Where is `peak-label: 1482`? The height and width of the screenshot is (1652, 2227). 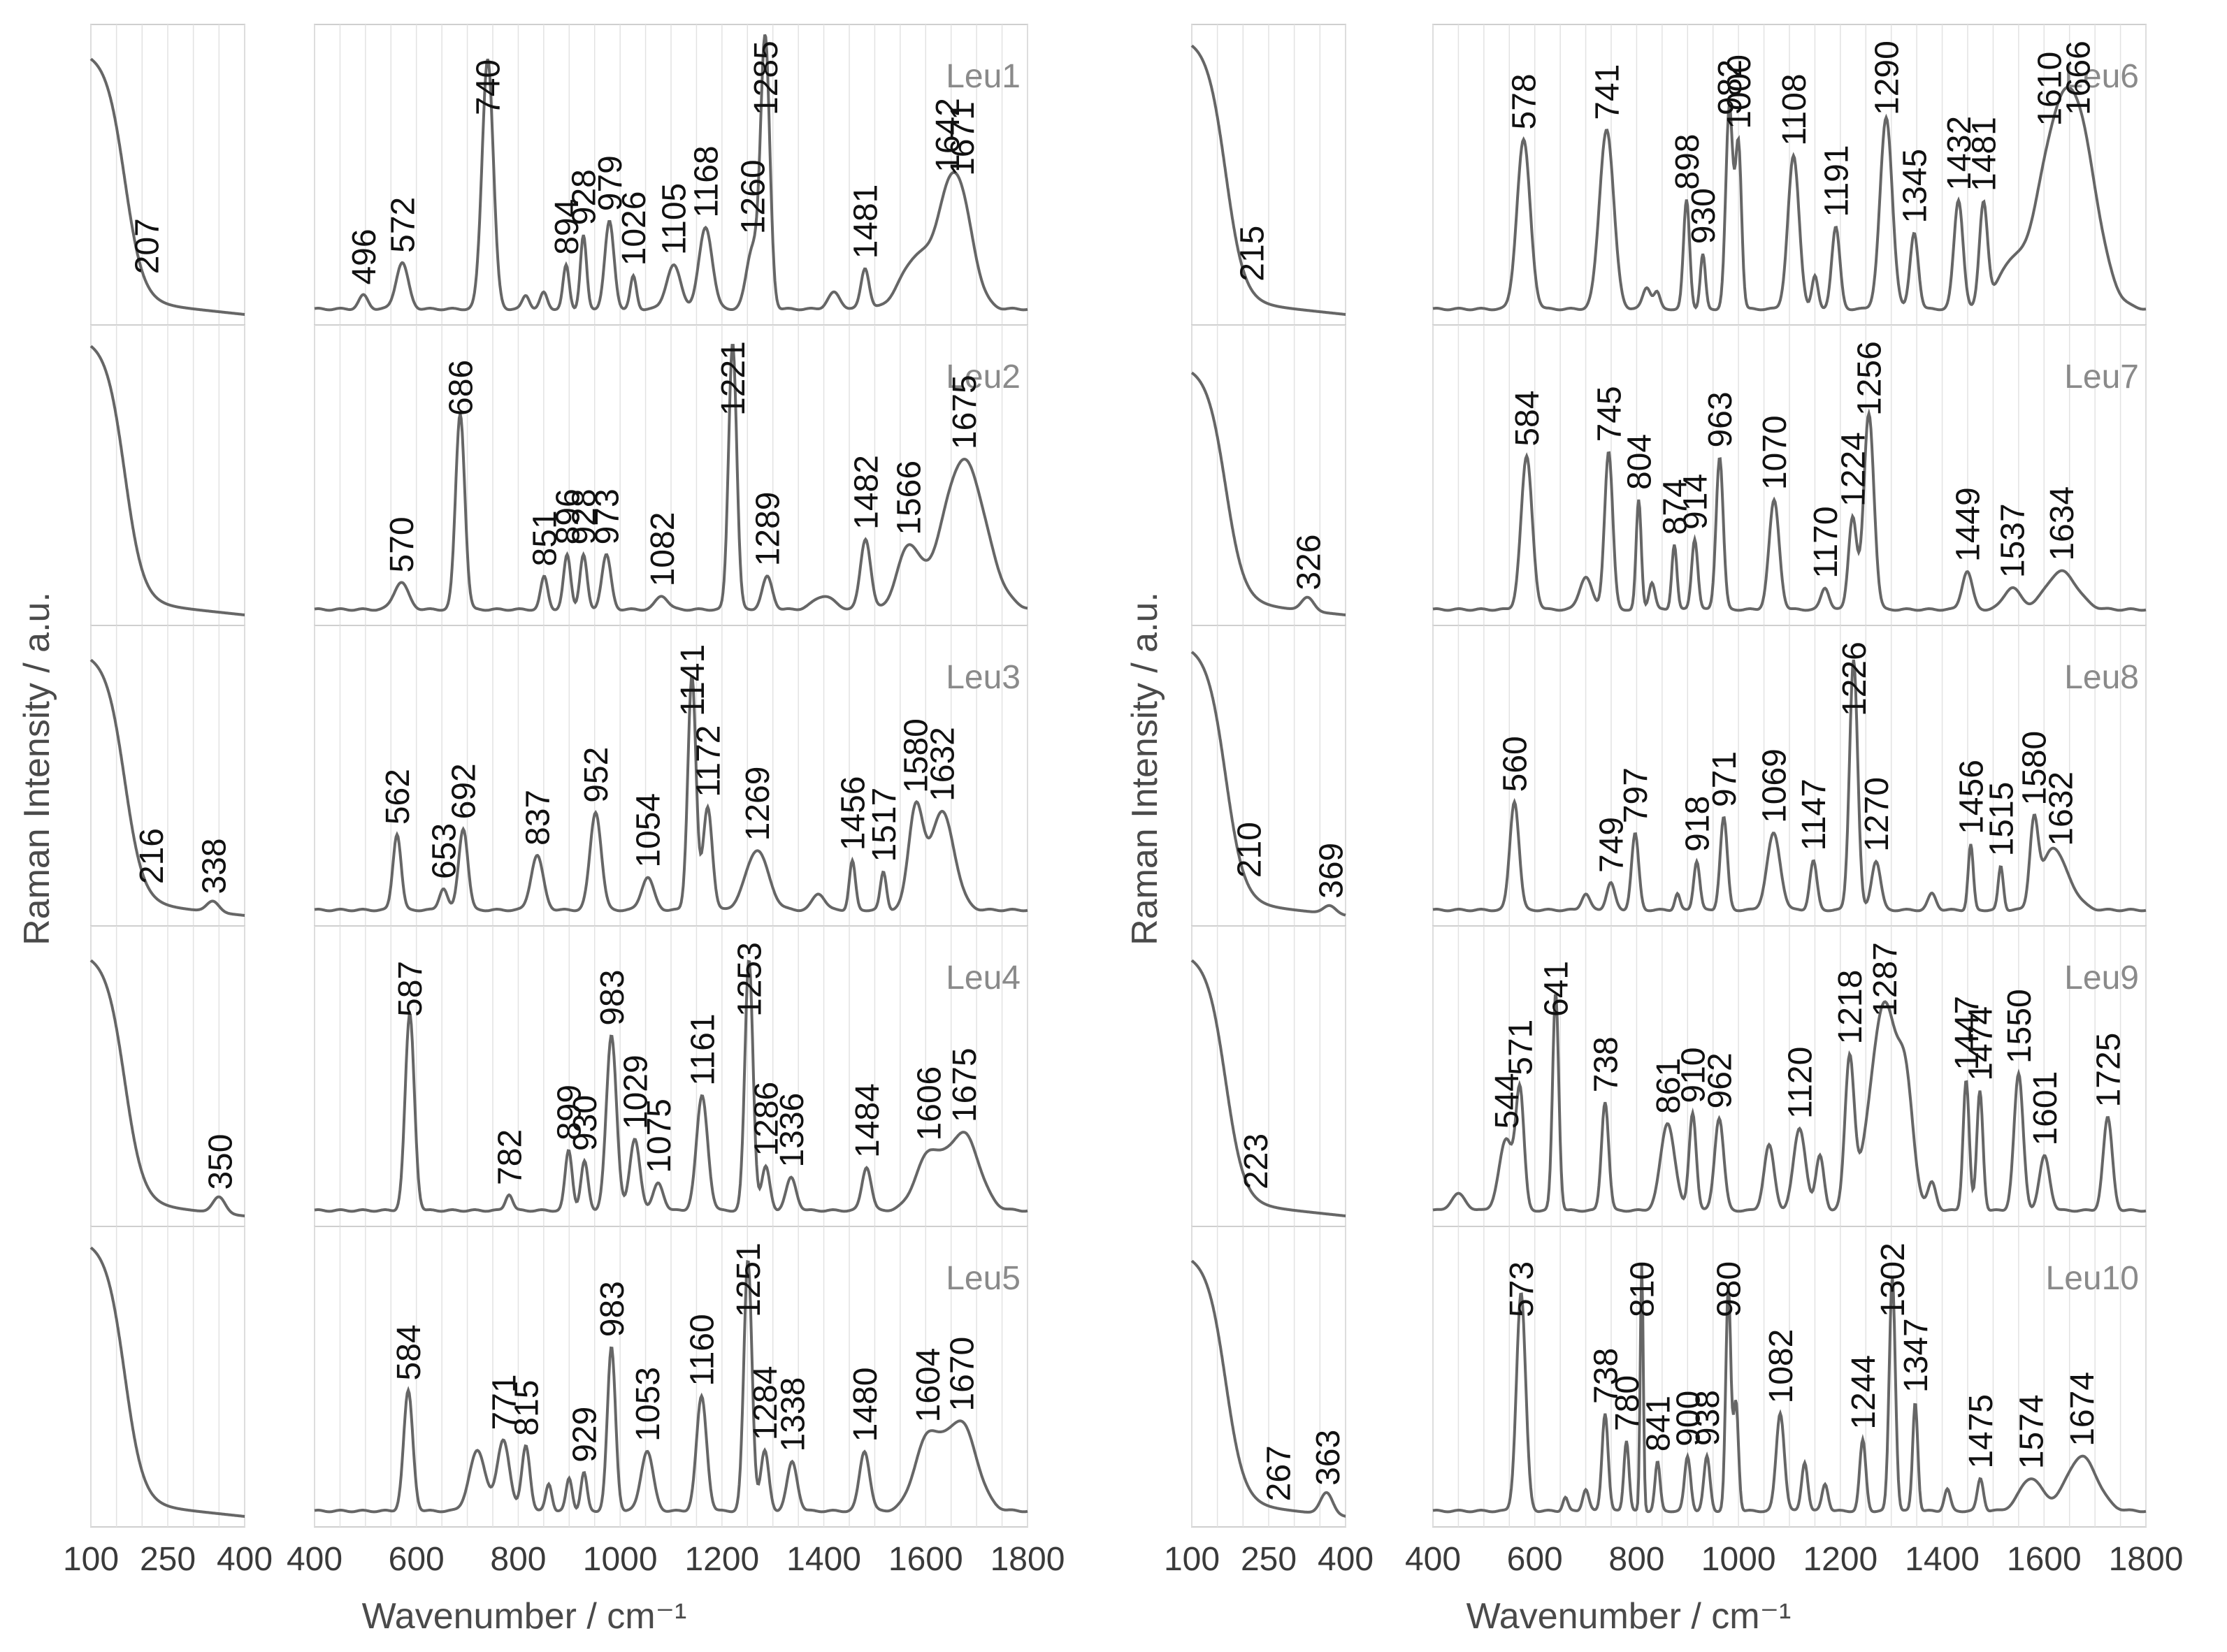
peak-label: 1482 is located at coordinates (866, 492).